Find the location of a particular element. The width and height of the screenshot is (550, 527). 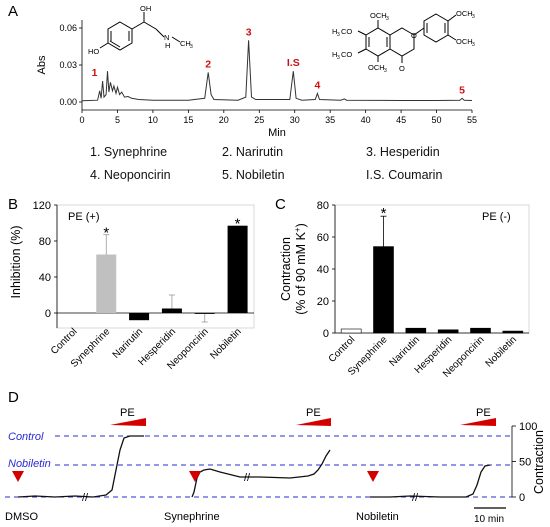

nobiletin-sub-3: 3 is located at coordinates (473, 45).